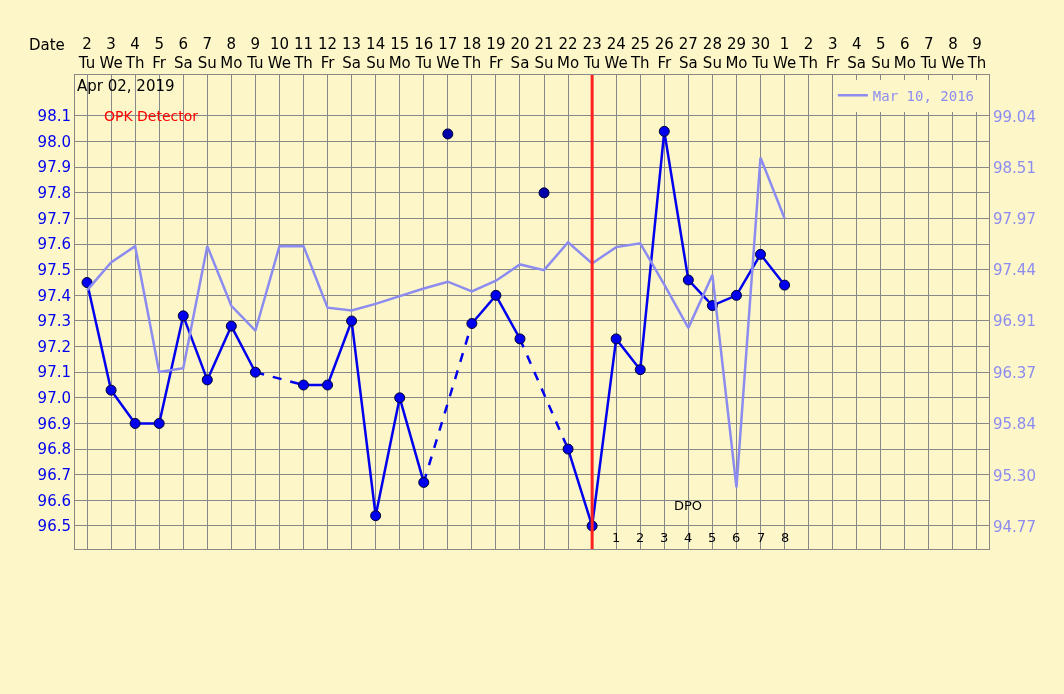  I want to click on annotation: 8, so click(785, 537).